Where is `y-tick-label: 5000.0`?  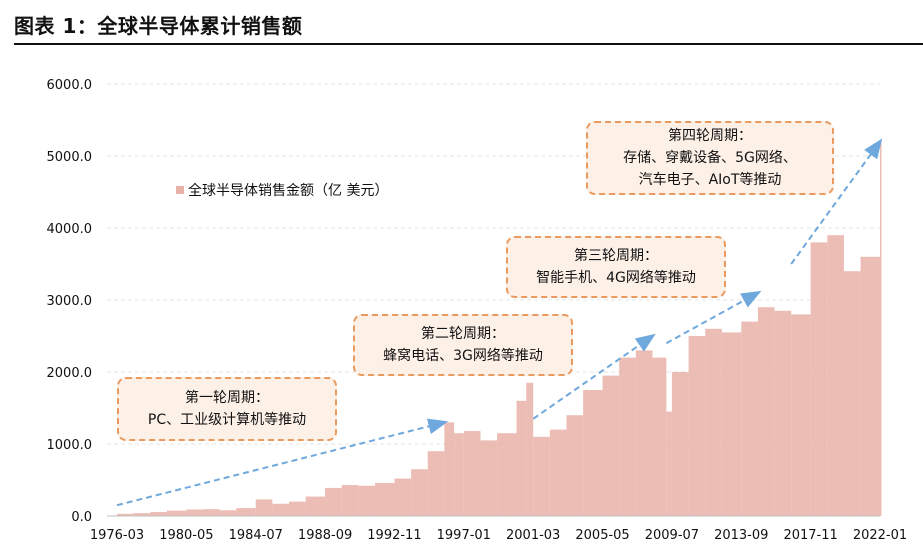 y-tick-label: 5000.0 is located at coordinates (70, 157).